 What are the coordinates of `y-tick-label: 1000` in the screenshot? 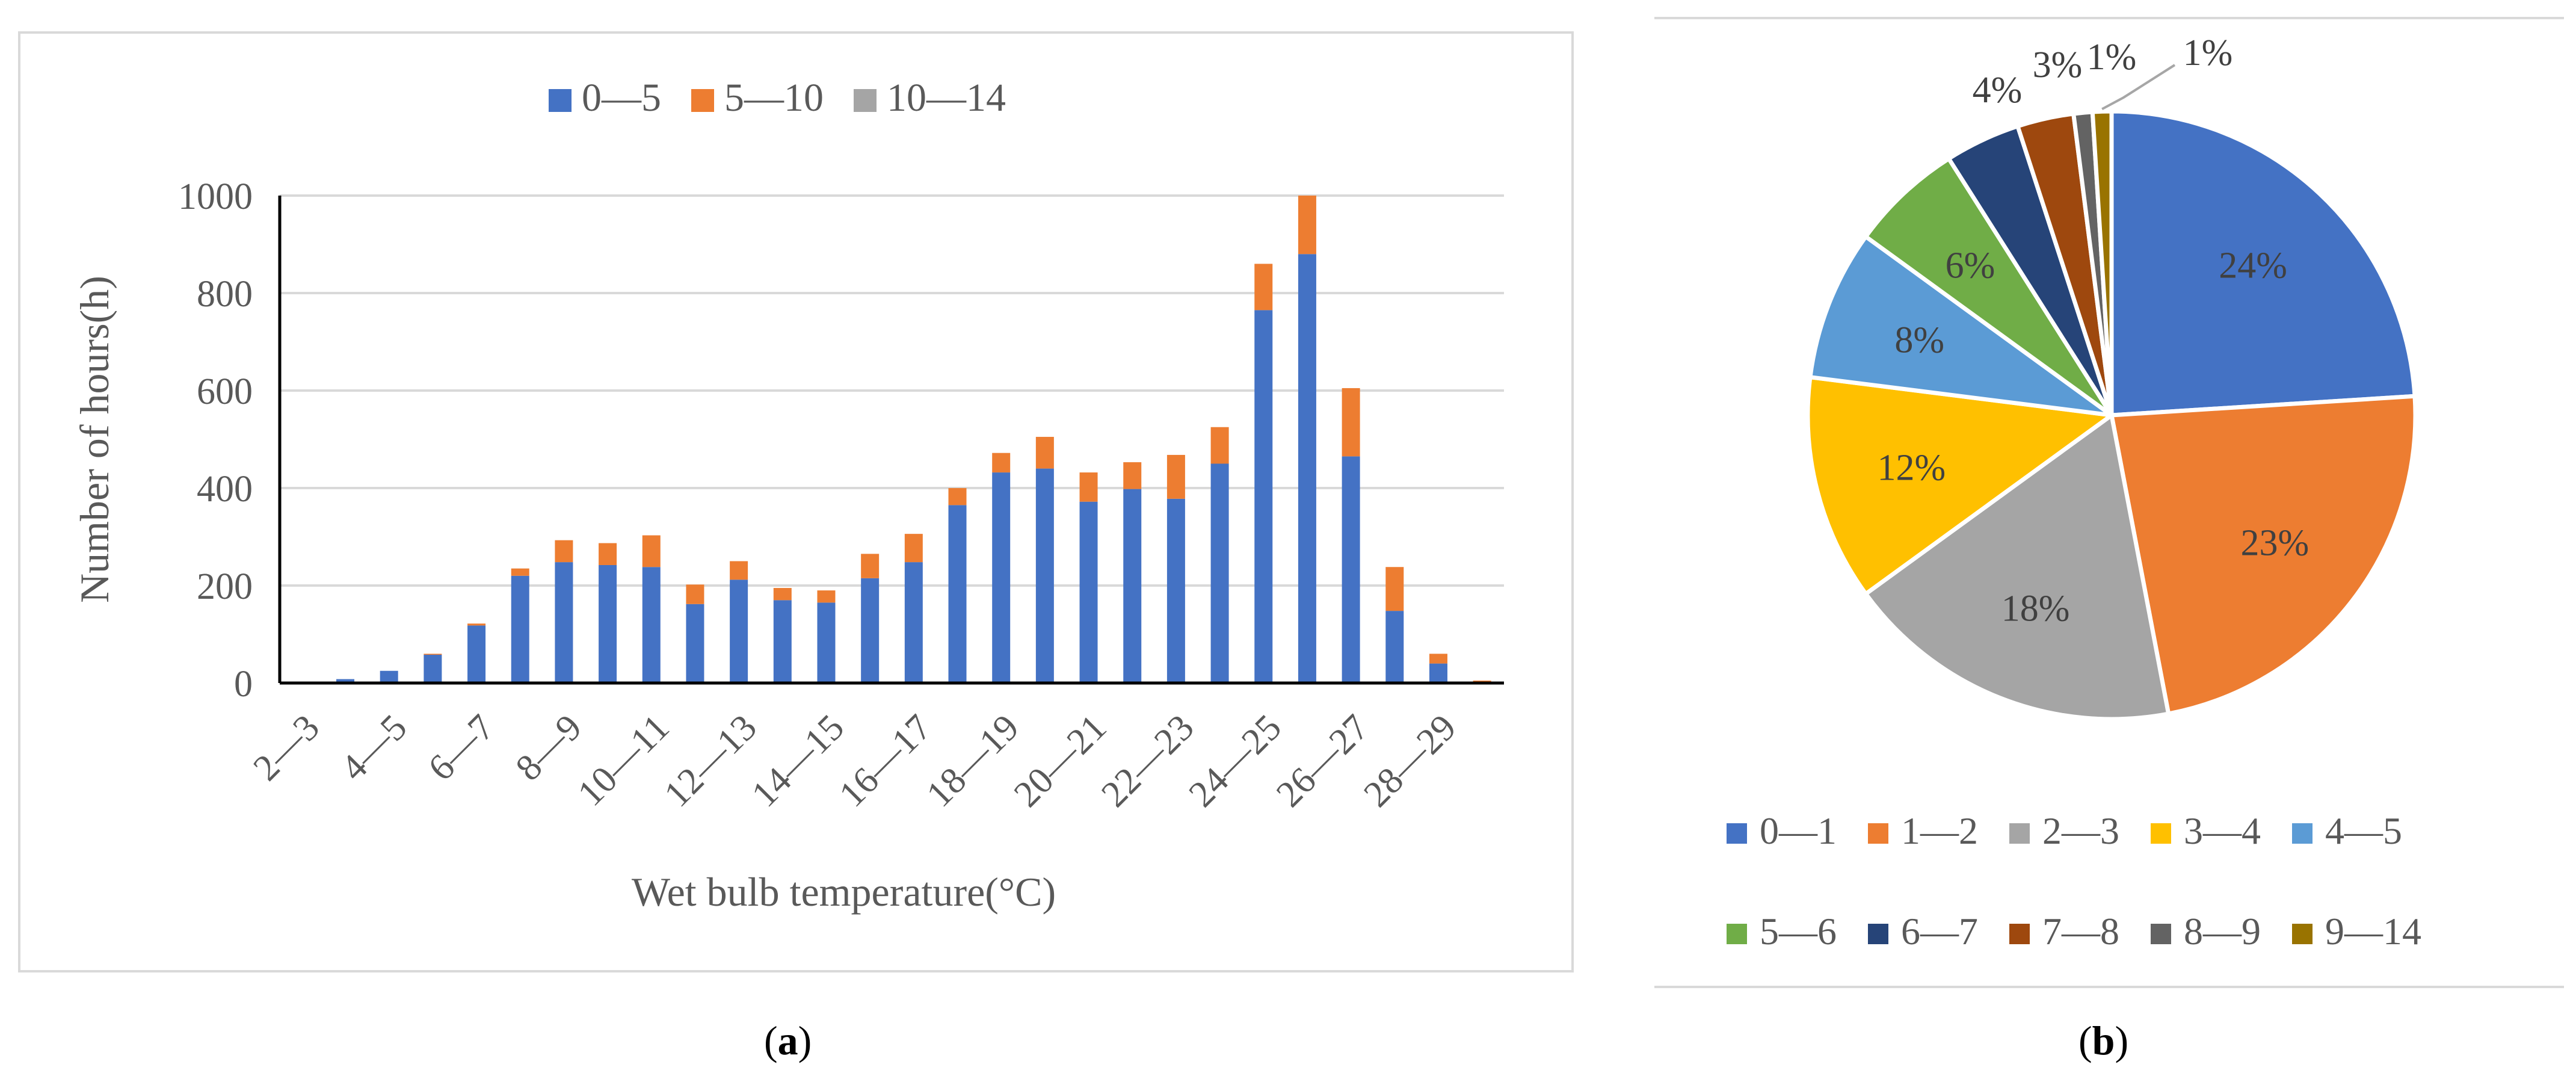 It's located at (215, 196).